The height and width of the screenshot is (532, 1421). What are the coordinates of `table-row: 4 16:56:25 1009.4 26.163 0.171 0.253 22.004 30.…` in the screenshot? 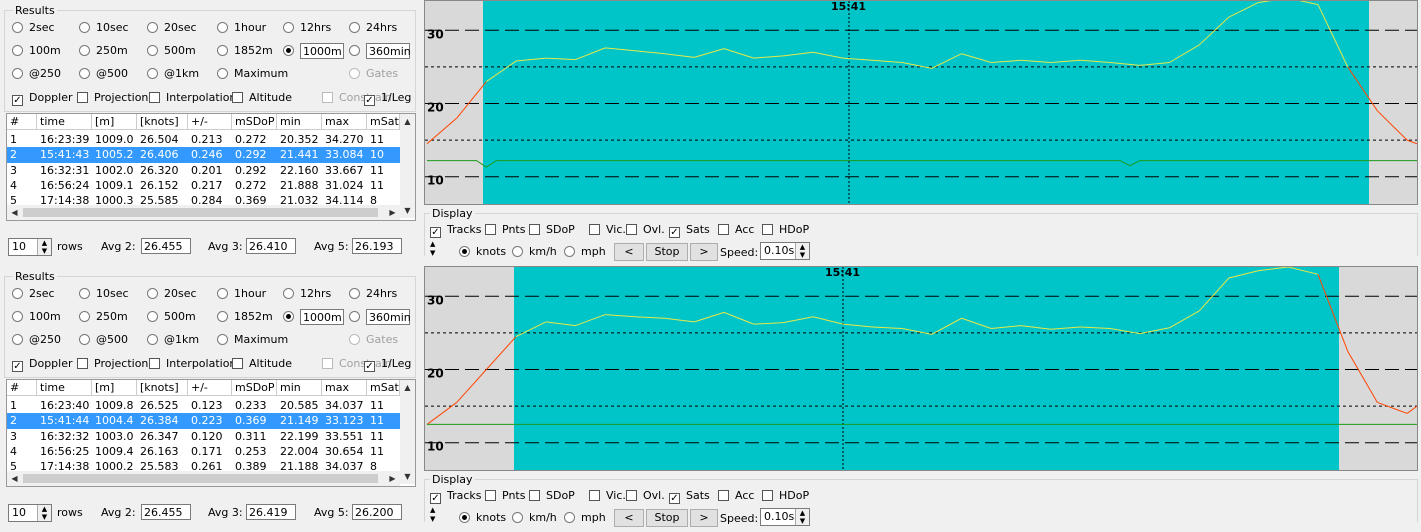 It's located at (203, 452).